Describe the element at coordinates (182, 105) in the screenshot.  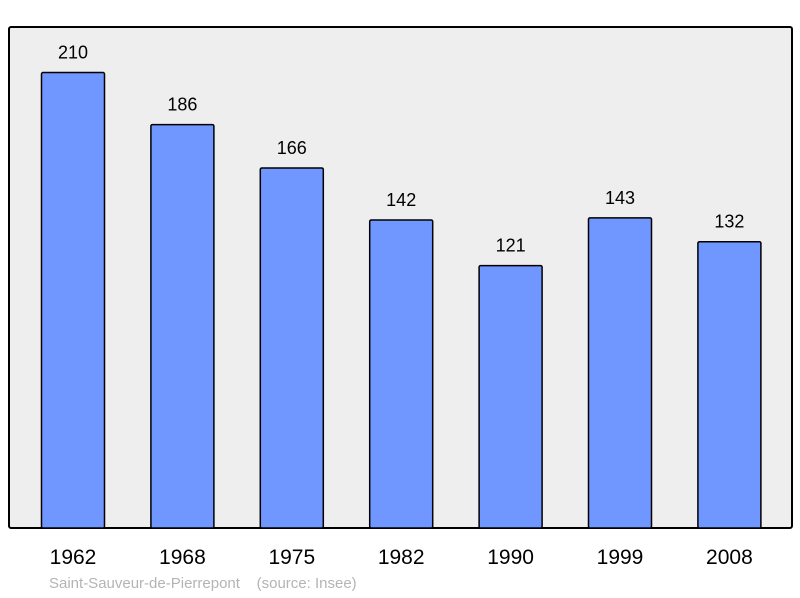
I see `data-label-1968: 186` at that location.